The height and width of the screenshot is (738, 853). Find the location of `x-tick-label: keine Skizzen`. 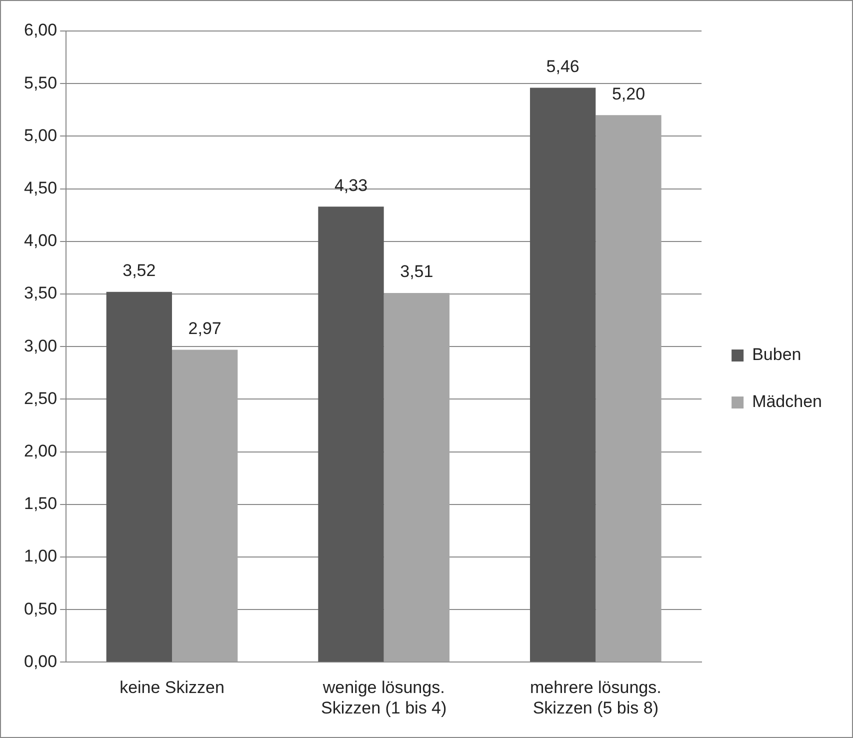

x-tick-label: keine Skizzen is located at coordinates (172, 688).